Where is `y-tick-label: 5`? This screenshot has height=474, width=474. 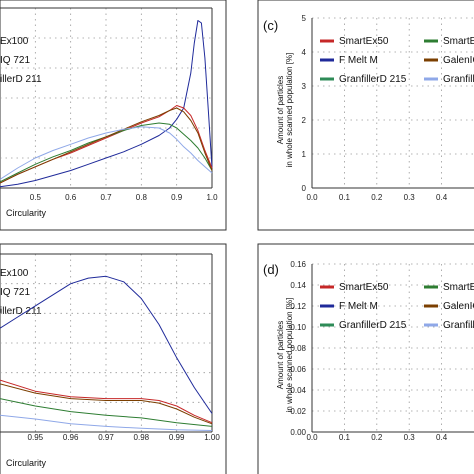 y-tick-label: 5 is located at coordinates (304, 18).